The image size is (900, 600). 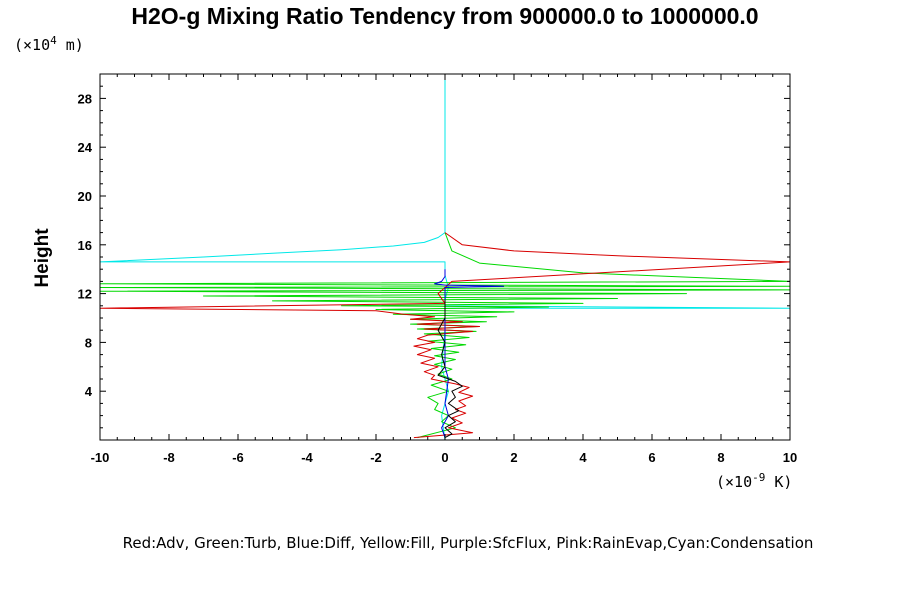 I want to click on x-axis-unit: (×10-9 K), so click(x=754, y=481).